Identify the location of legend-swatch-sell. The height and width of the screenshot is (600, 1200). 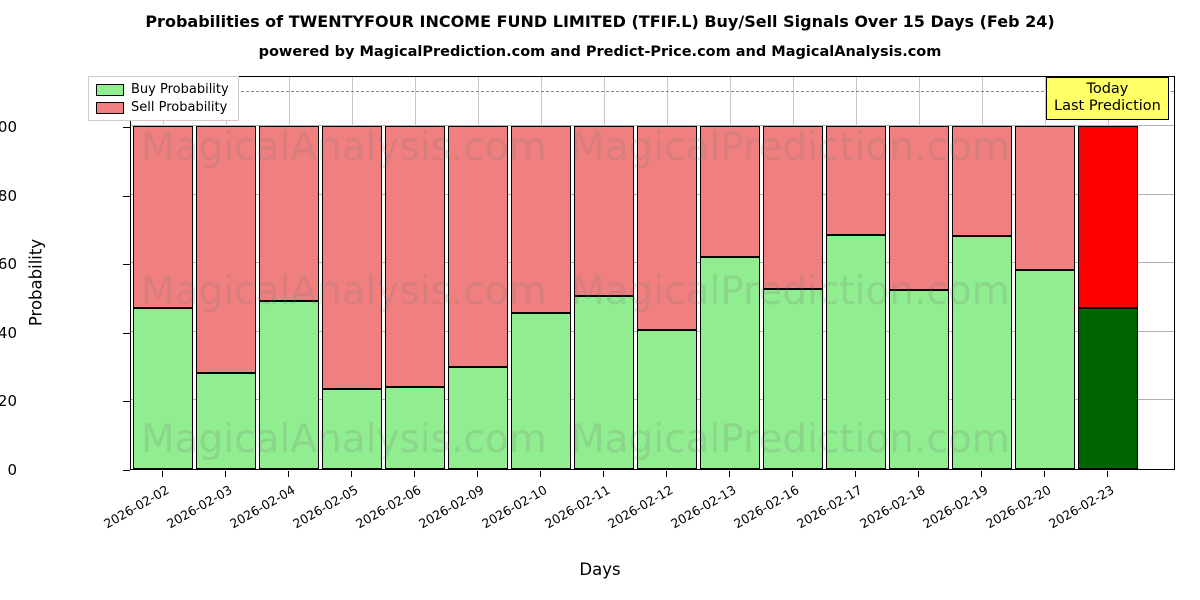
(110, 107).